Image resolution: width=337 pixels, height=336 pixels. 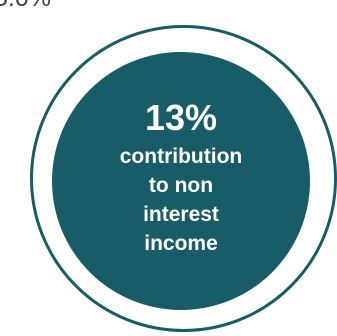 What do you see at coordinates (25, 6) in the screenshot?
I see `cropped-percentage-value: 5.0%` at bounding box center [25, 6].